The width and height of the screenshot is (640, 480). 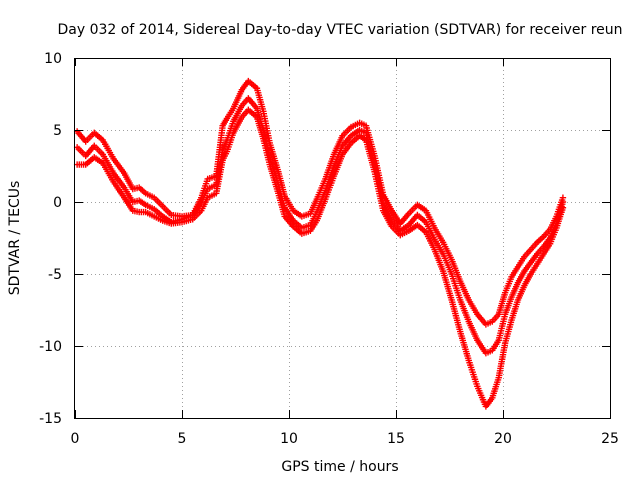 What do you see at coordinates (396, 439) in the screenshot?
I see `x-tick-label: 15` at bounding box center [396, 439].